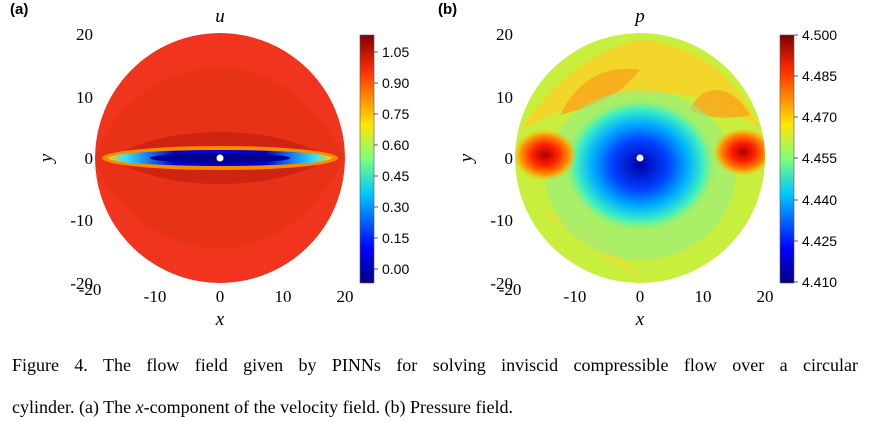 This screenshot has height=422, width=870. What do you see at coordinates (819, 76) in the screenshot?
I see `colorbar-tick: 4.485` at bounding box center [819, 76].